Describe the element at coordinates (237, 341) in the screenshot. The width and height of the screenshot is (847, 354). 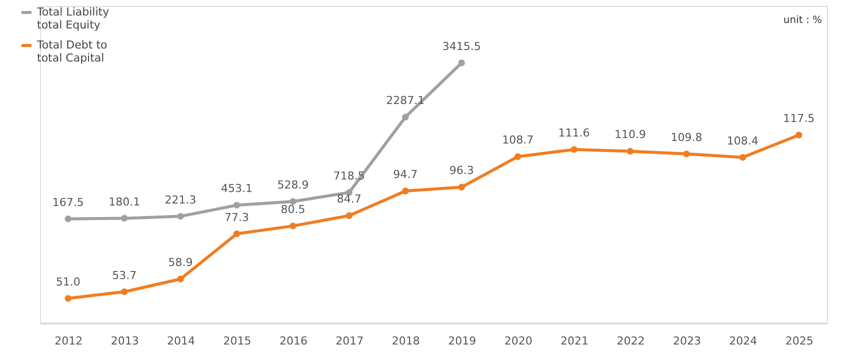
I see `x-tick-label: 2015` at that location.